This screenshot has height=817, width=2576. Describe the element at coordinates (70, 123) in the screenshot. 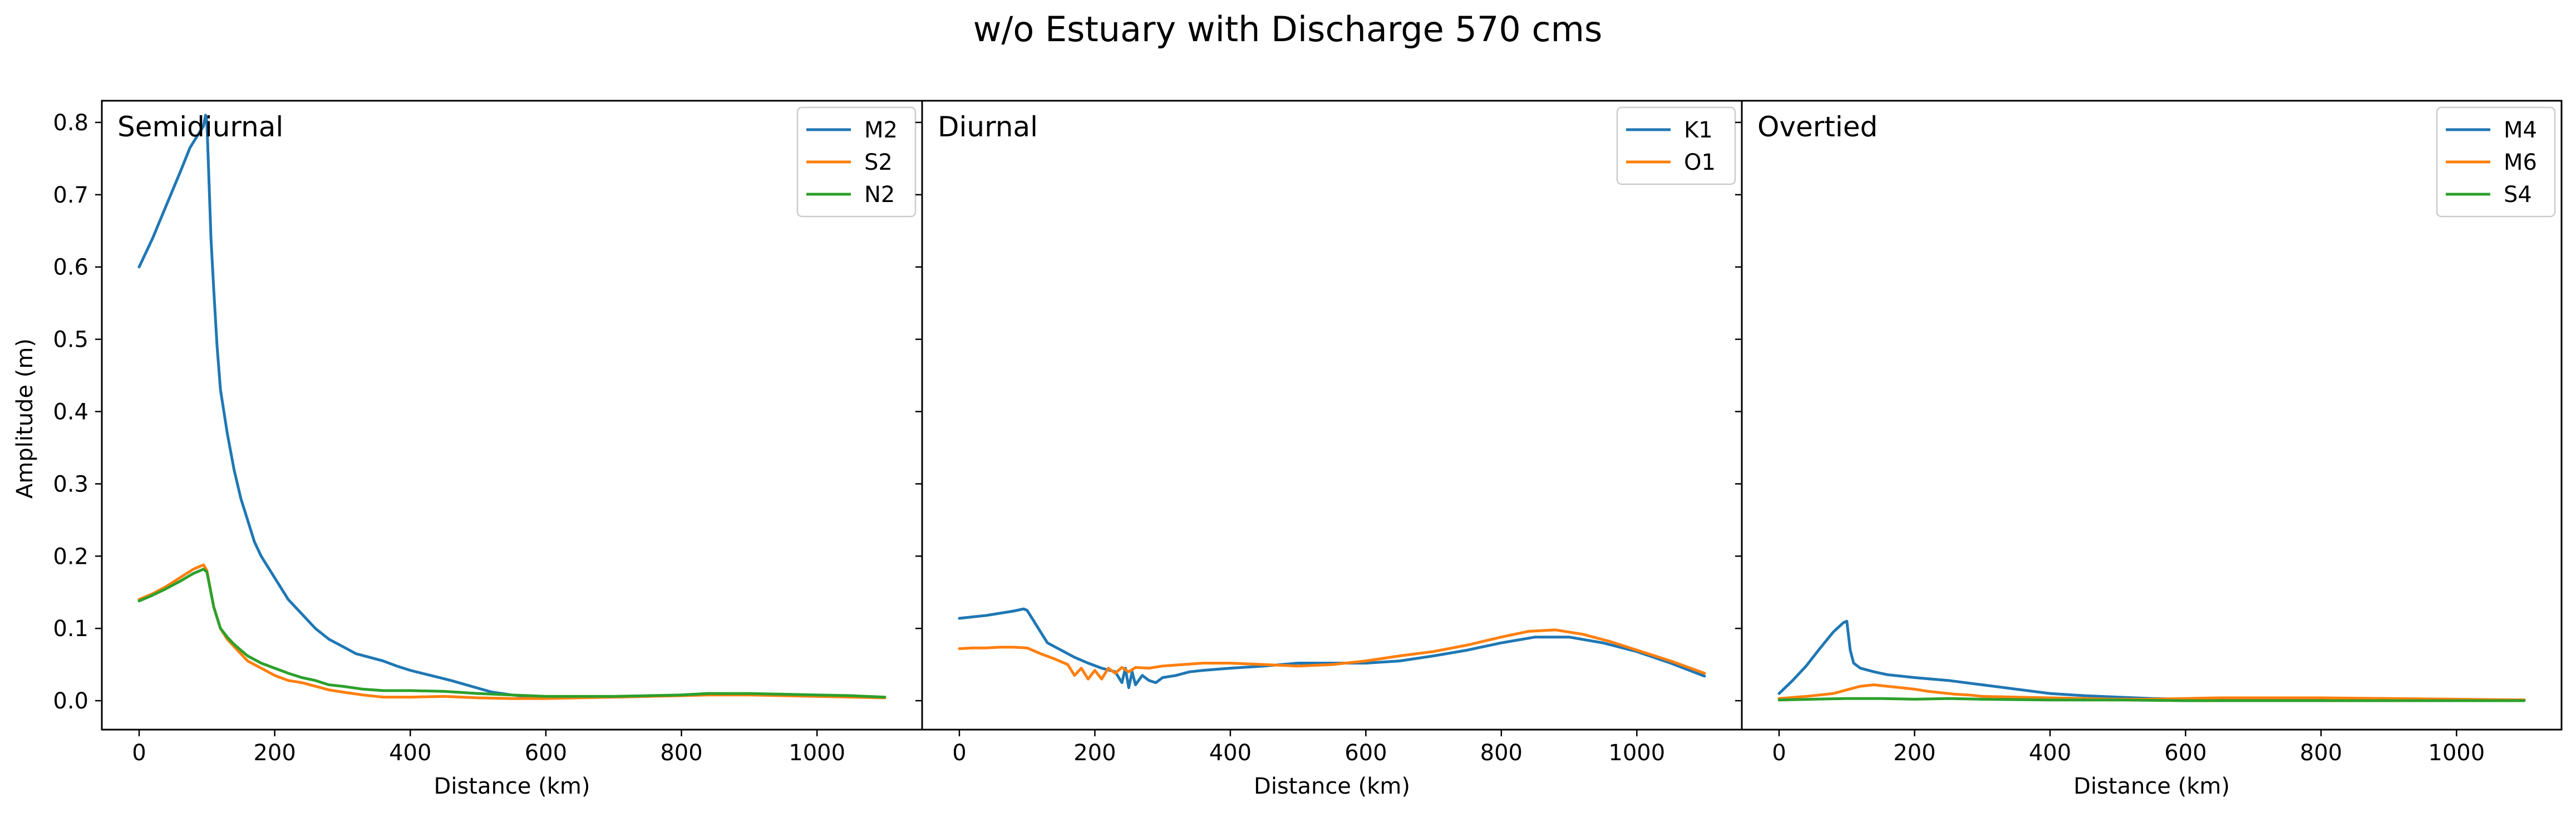

I see `y-tick-label: 0.8` at that location.